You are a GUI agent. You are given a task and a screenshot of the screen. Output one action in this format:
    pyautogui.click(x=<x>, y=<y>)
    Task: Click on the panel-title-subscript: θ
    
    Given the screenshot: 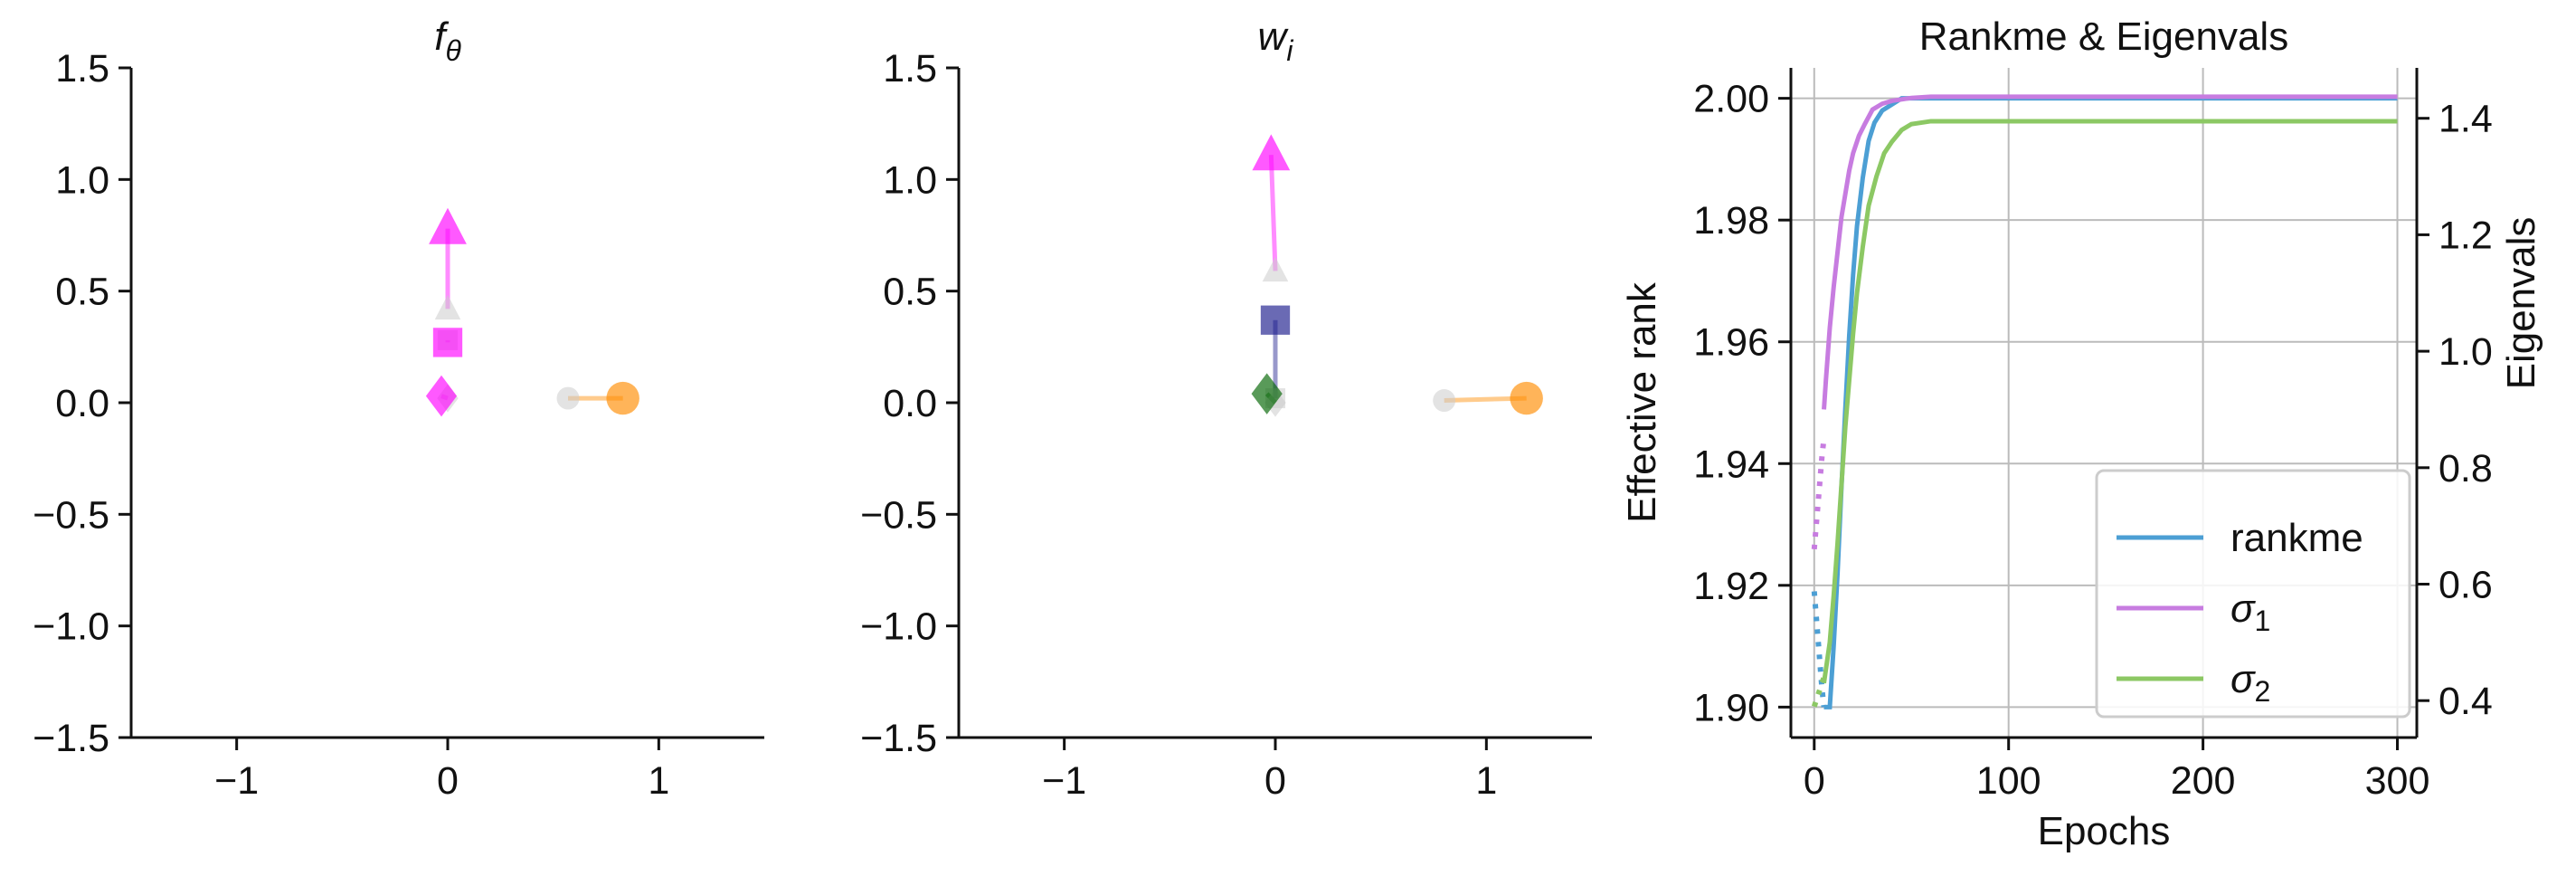 What is the action you would take?
    pyautogui.click(x=453, y=50)
    